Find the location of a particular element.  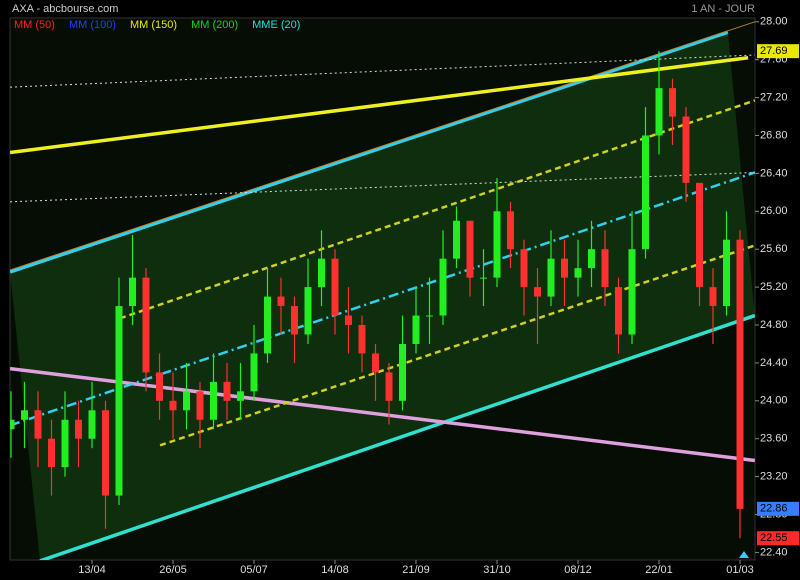

x-tick-label: 13/04 is located at coordinates (92, 570).